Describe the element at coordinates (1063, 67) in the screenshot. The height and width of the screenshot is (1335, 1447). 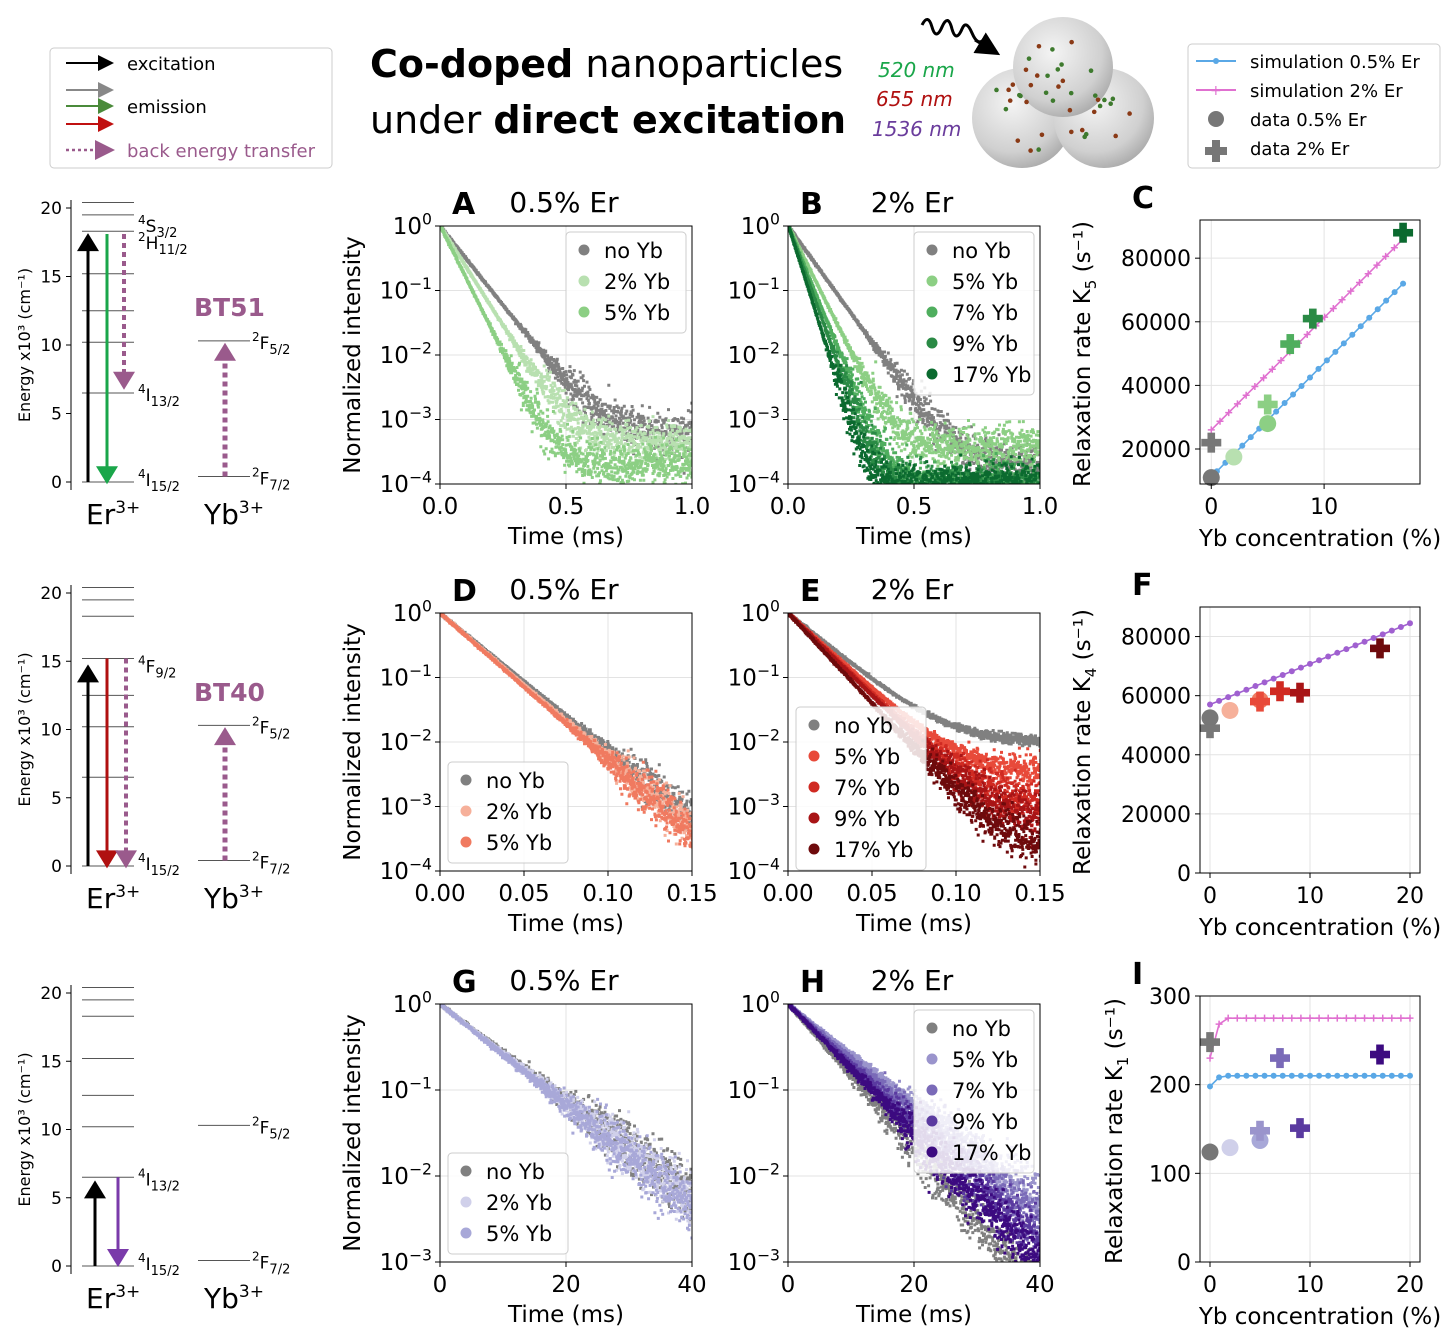
I see `nanoparticle-top` at that location.